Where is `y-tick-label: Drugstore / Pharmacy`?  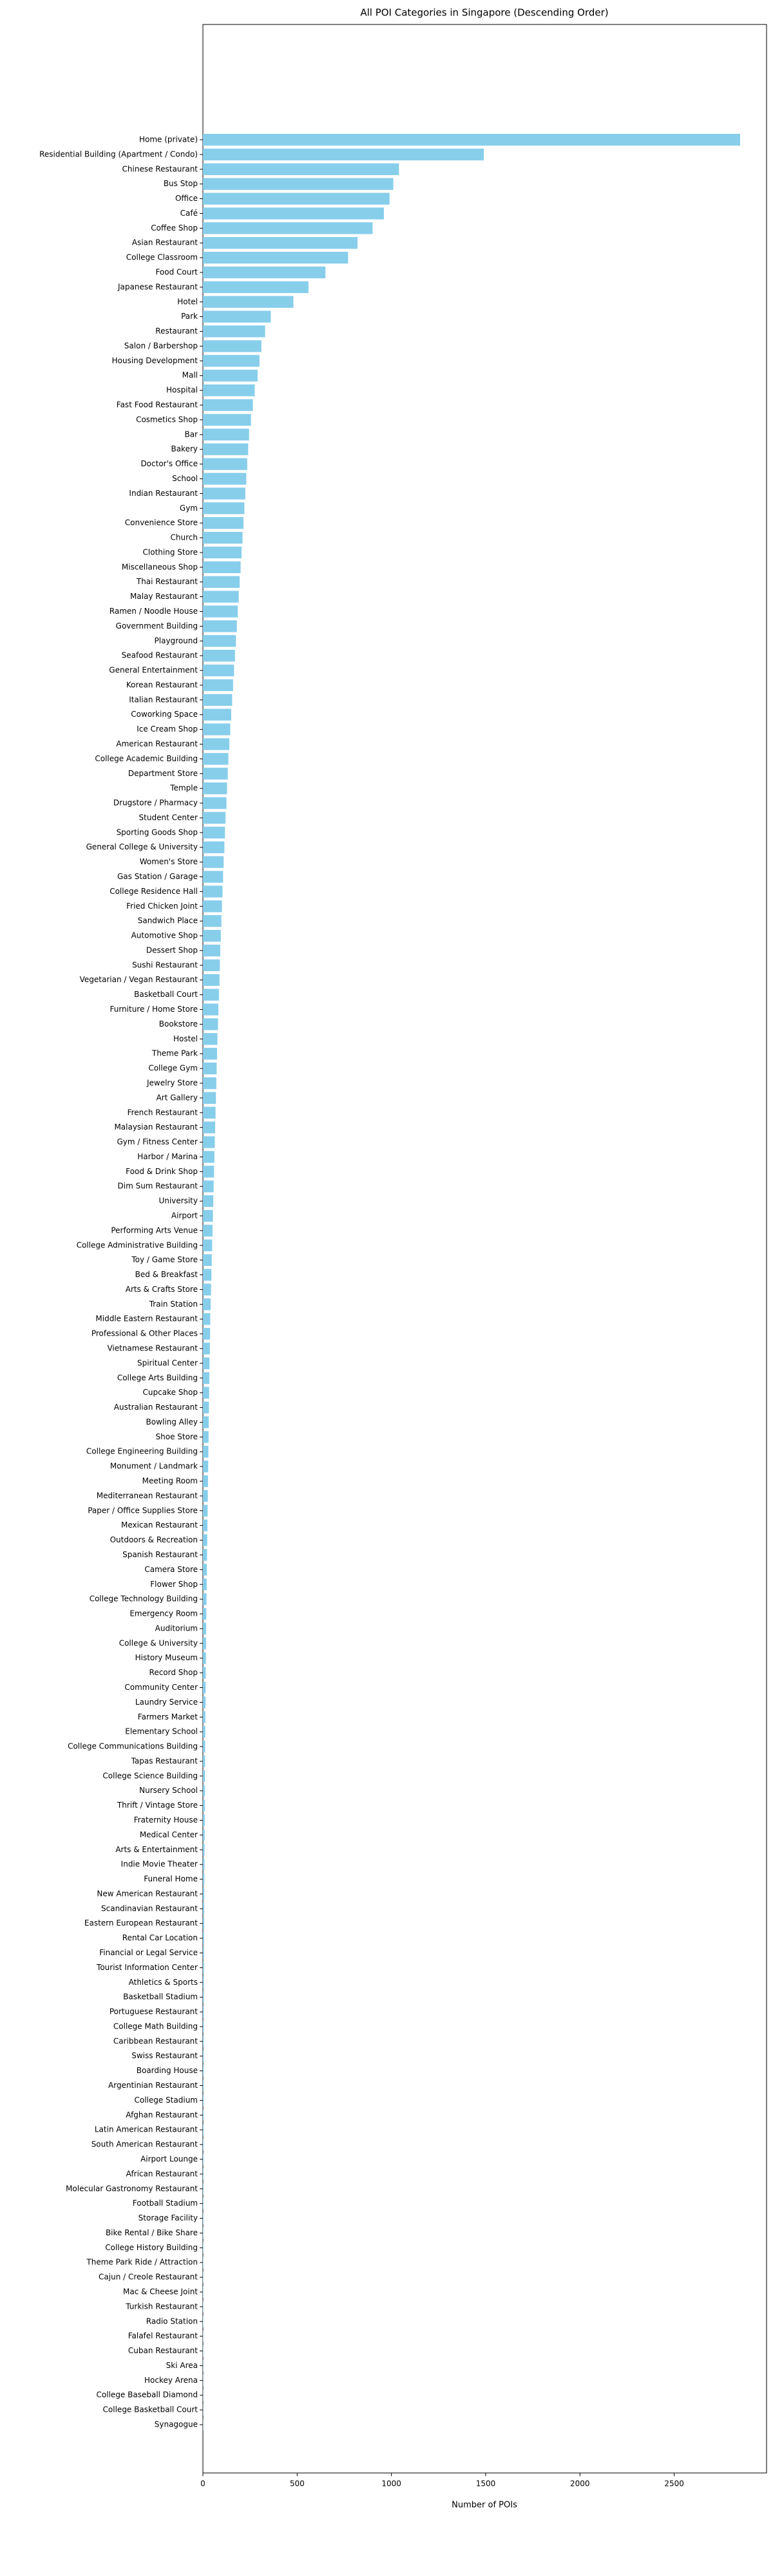
y-tick-label: Drugstore / Pharmacy is located at coordinates (155, 804).